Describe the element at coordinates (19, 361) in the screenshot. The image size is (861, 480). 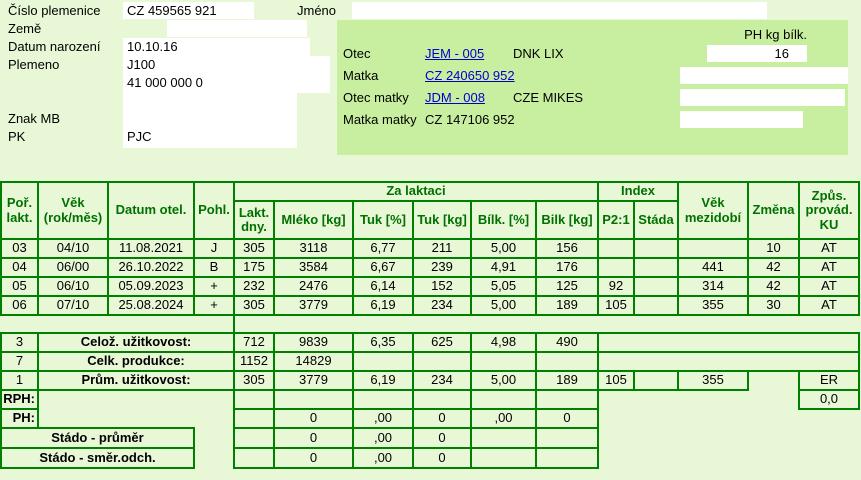
I see `summary-row-1-por: 7` at that location.